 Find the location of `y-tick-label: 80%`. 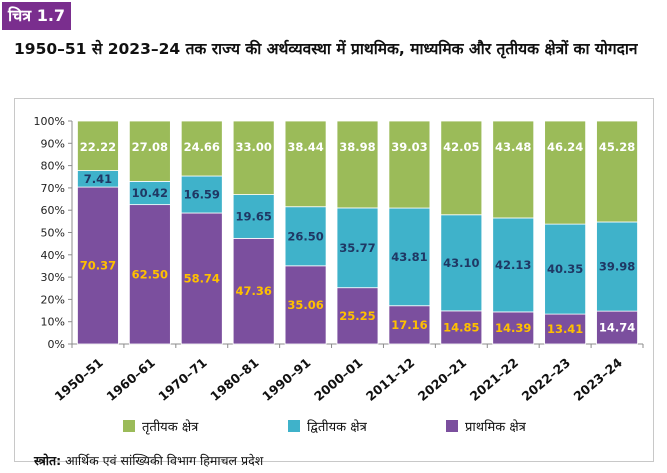

y-tick-label: 80% is located at coordinates (53, 166).